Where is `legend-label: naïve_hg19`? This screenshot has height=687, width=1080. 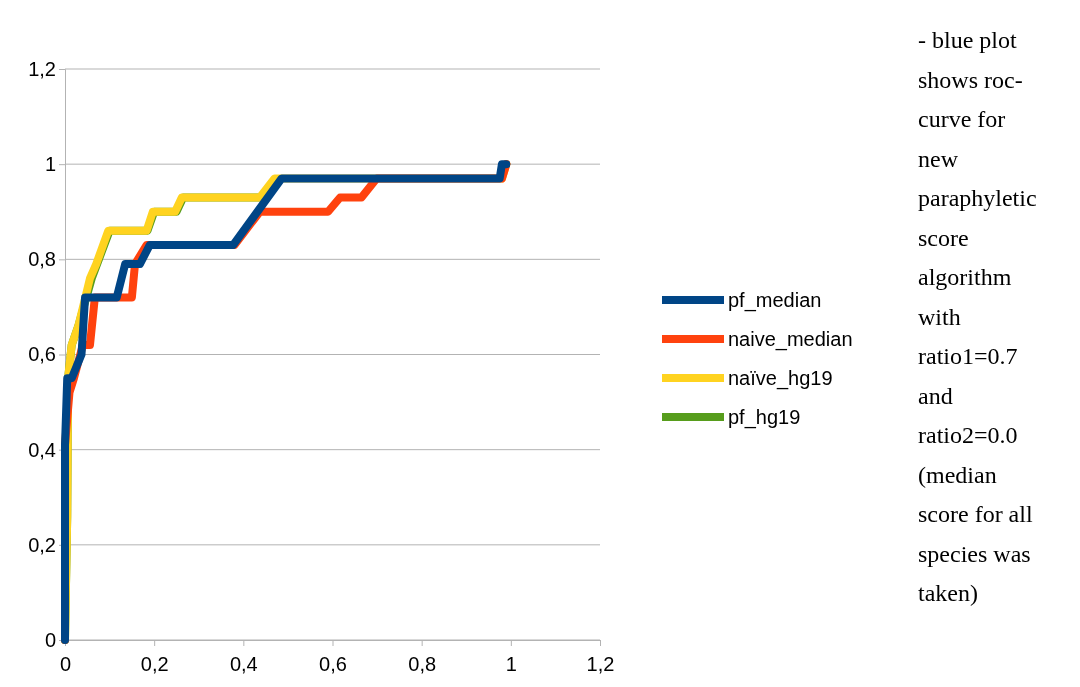 legend-label: naïve_hg19 is located at coordinates (780, 378).